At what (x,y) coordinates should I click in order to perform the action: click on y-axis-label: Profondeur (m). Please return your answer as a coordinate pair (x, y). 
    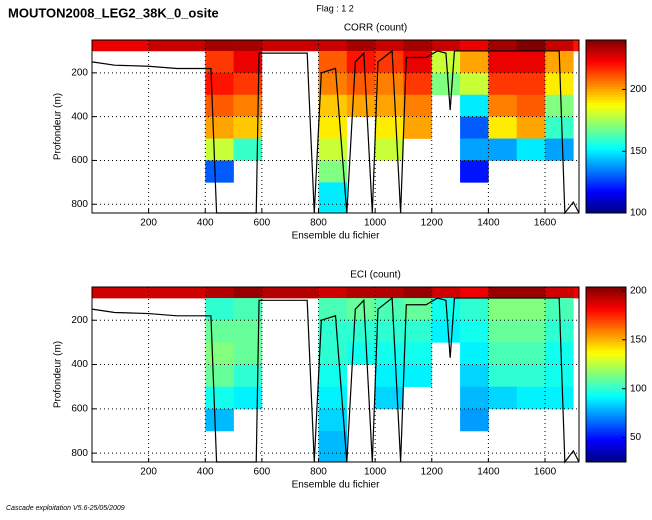
    Looking at the image, I should click on (58, 374).